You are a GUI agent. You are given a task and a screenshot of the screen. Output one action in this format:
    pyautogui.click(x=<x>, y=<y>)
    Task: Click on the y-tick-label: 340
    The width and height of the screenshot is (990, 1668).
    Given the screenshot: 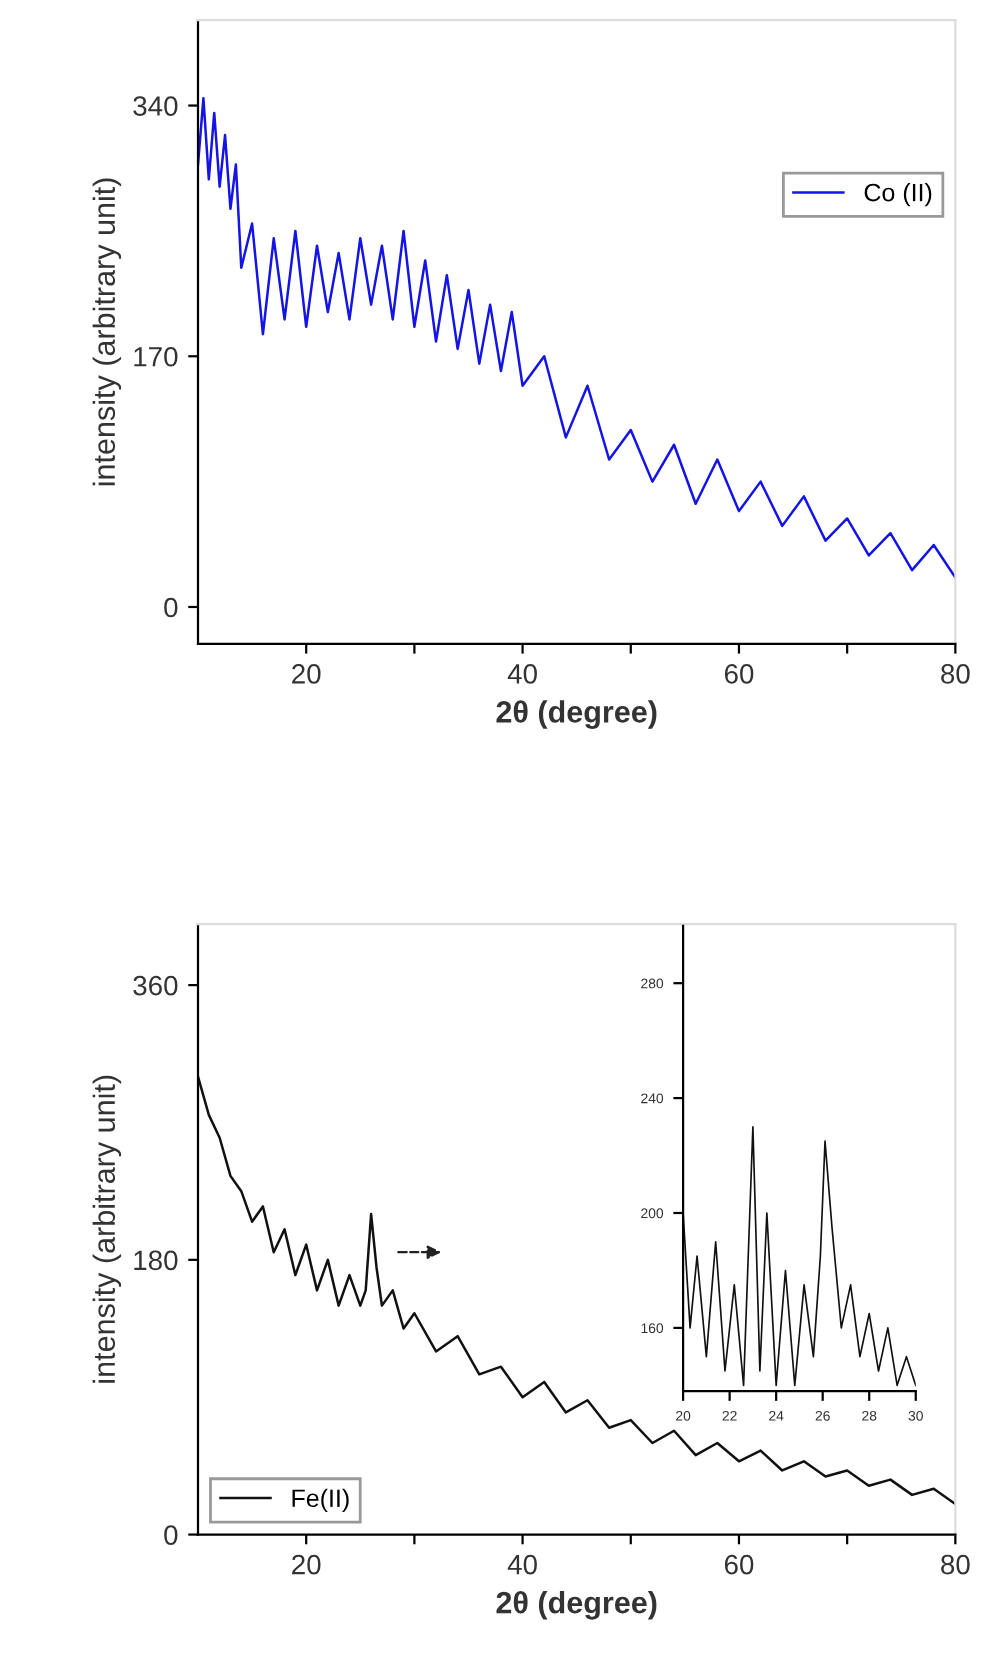 What is the action you would take?
    pyautogui.click(x=155, y=106)
    